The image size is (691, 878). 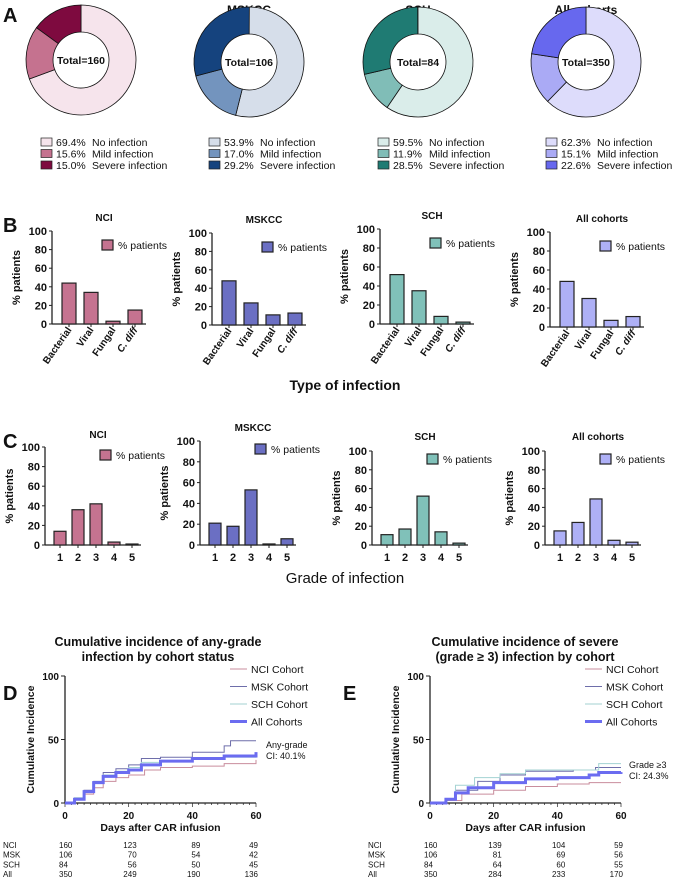 What do you see at coordinates (7, 874) in the screenshot?
I see `risk-row-label: All` at bounding box center [7, 874].